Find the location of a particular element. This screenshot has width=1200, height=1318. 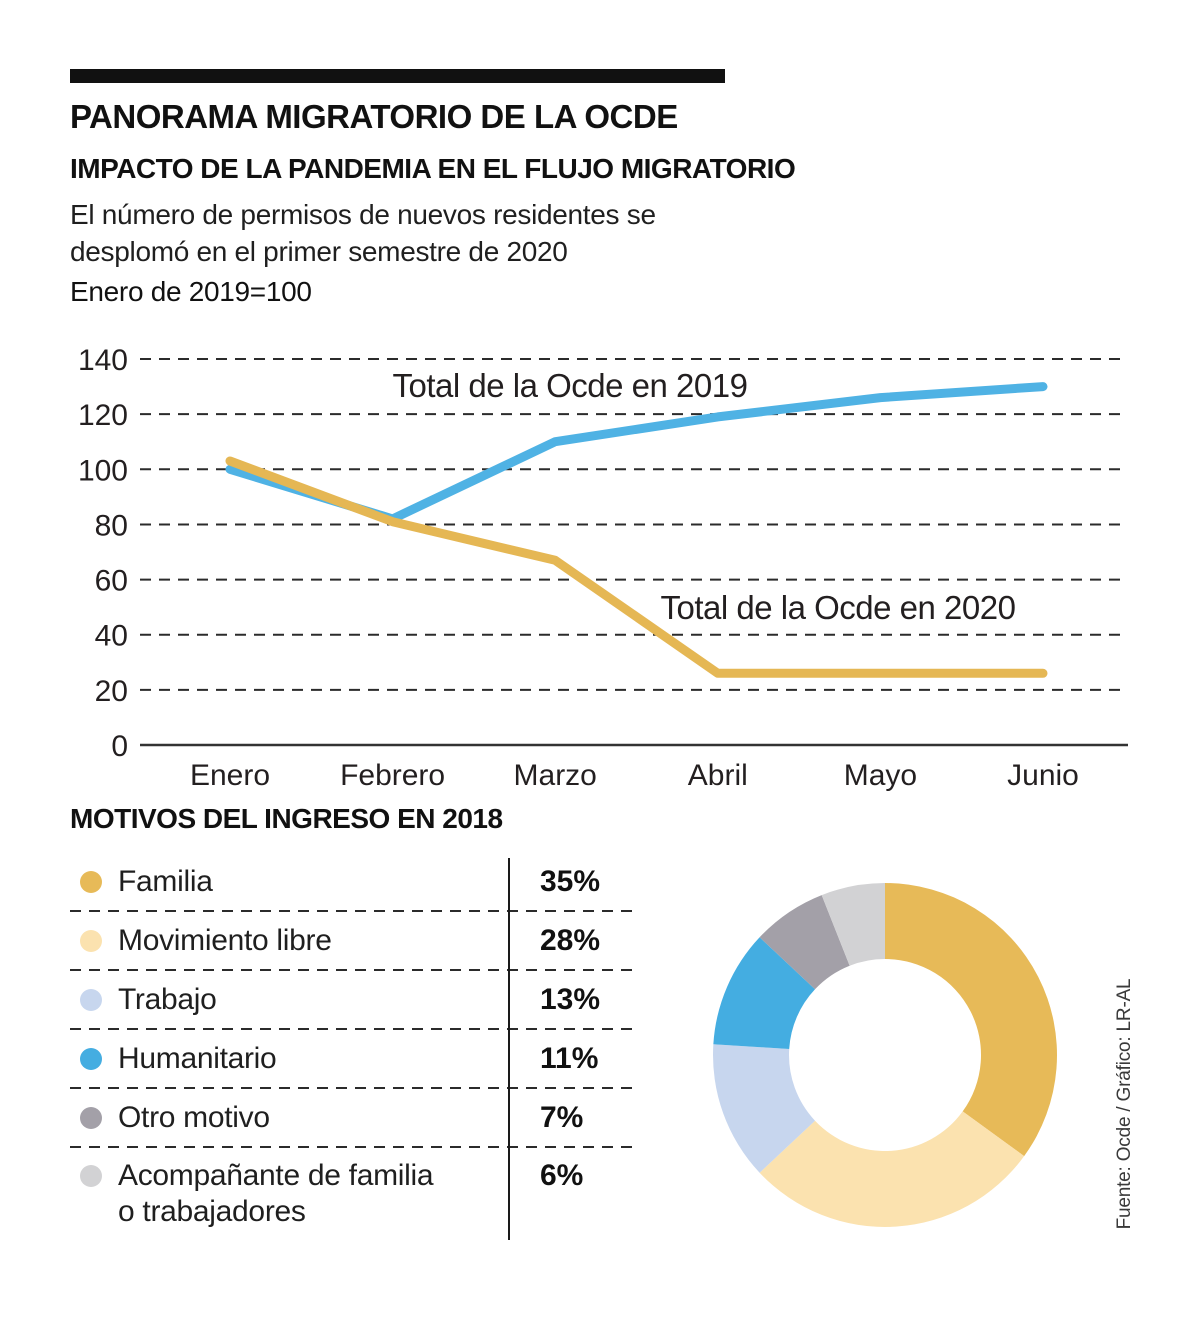

legend-row-familia: Familia 35% is located at coordinates (352, 881).